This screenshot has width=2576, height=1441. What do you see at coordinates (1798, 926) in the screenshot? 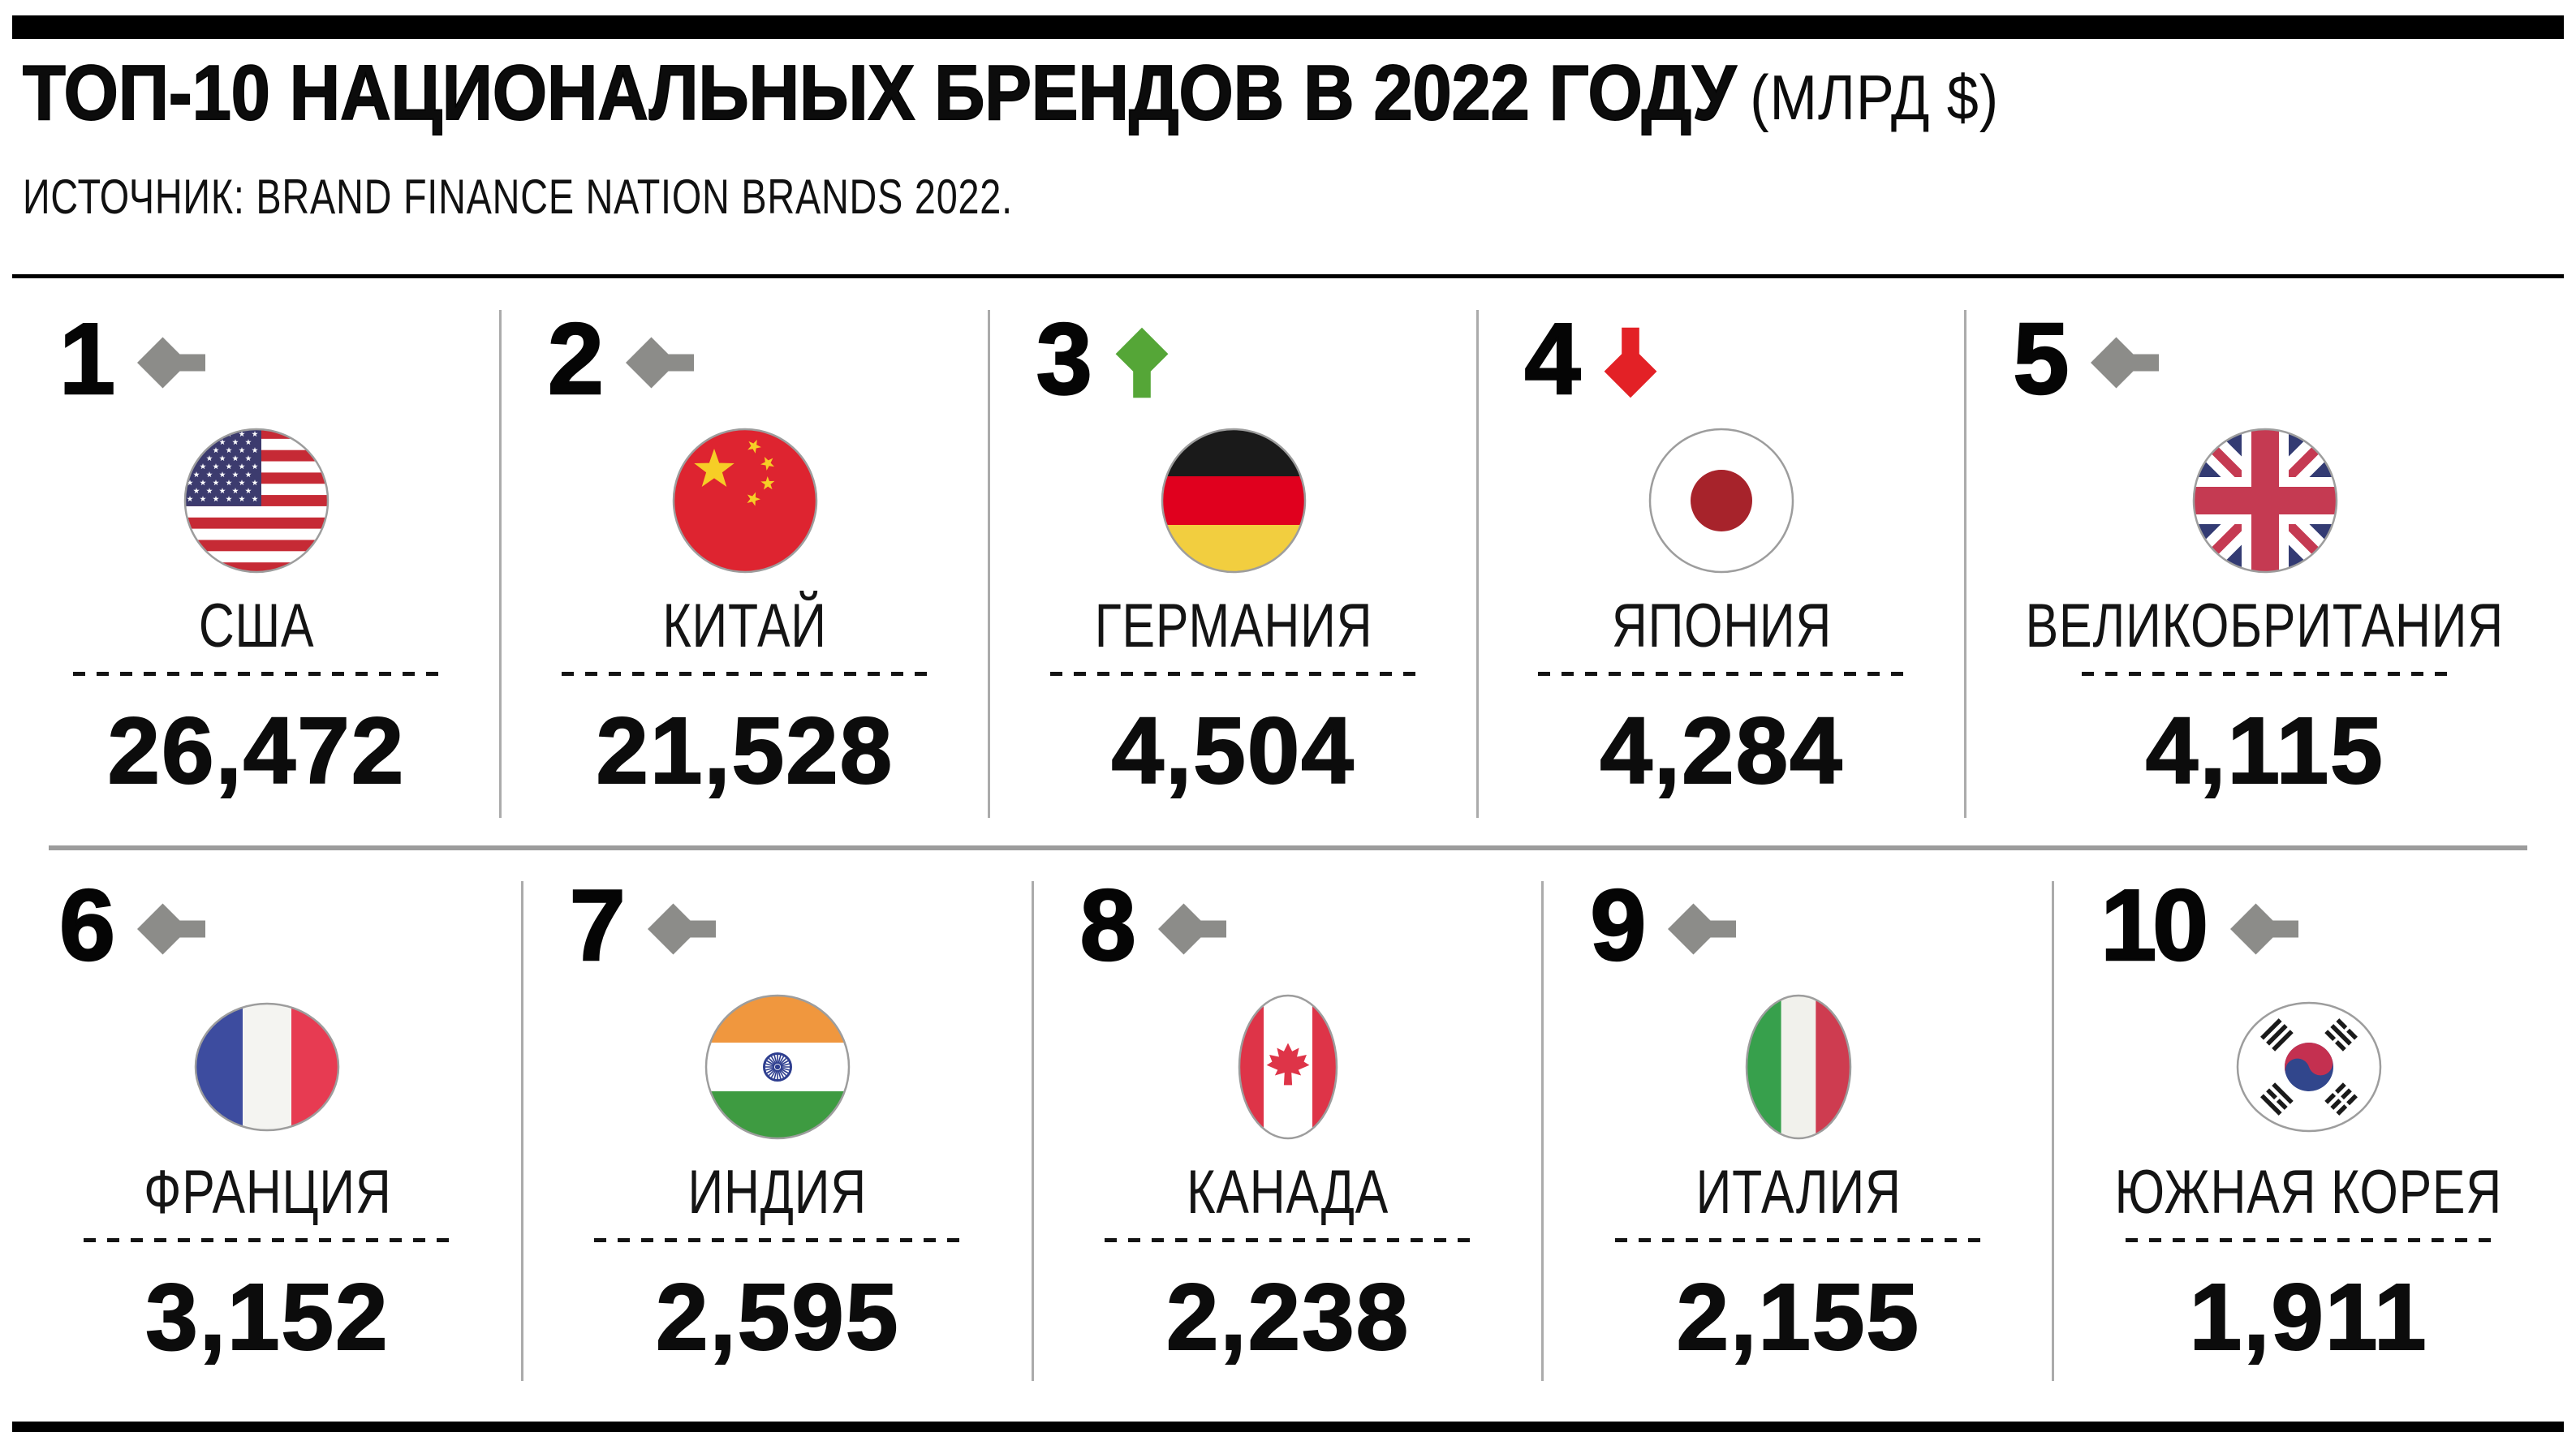
I see `rank-row: 9` at bounding box center [1798, 926].